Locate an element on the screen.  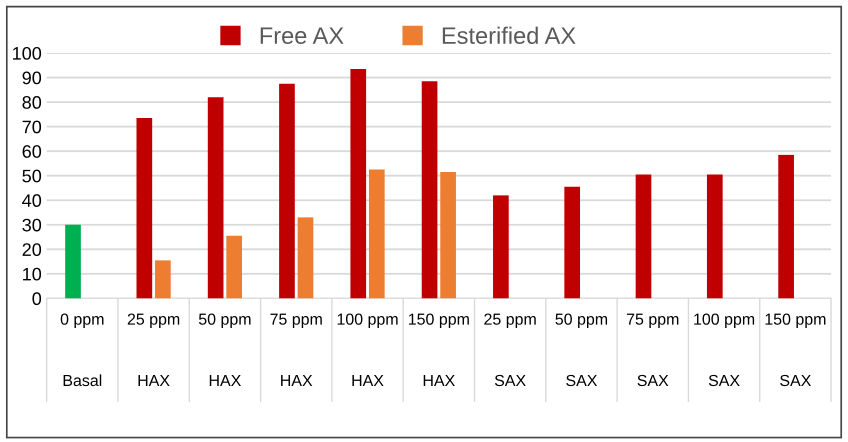
y-tick-label: 50 is located at coordinates (32, 176).